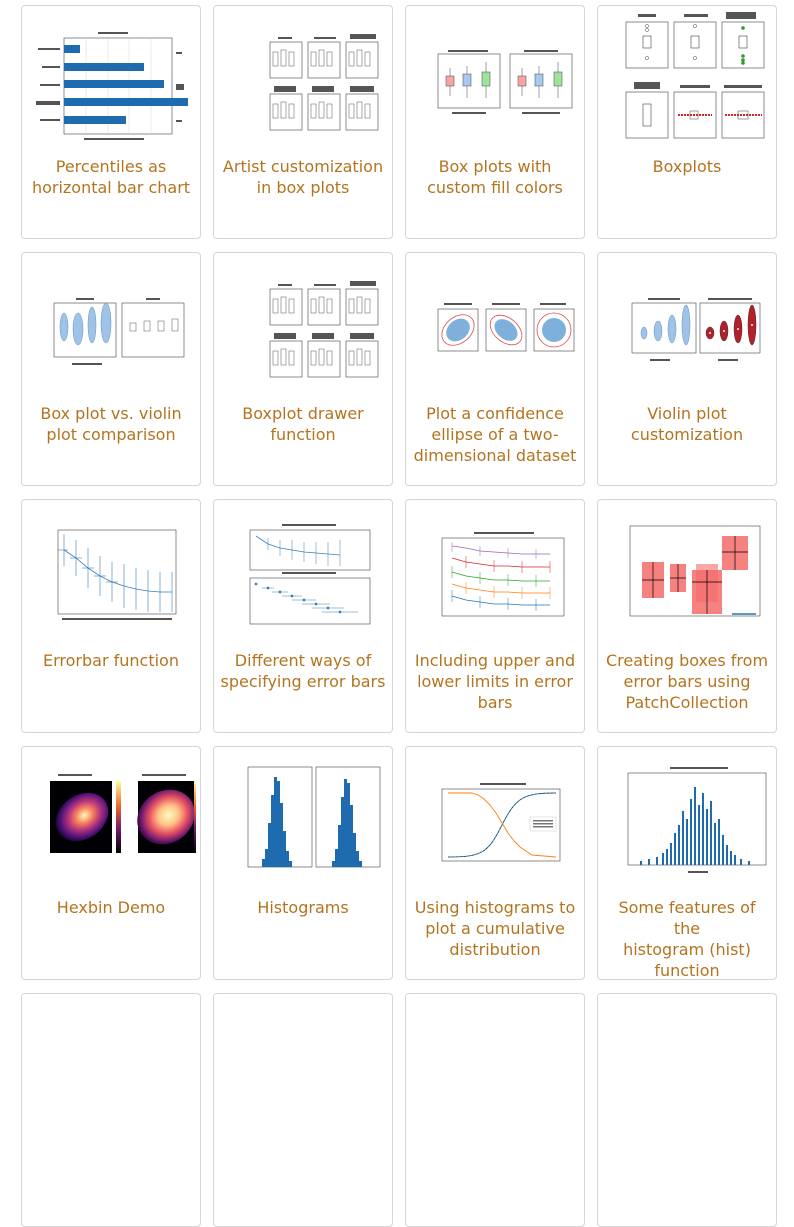 This screenshot has height=1227, width=794. I want to click on confidence-ellipse-thumbnail, so click(496, 324).